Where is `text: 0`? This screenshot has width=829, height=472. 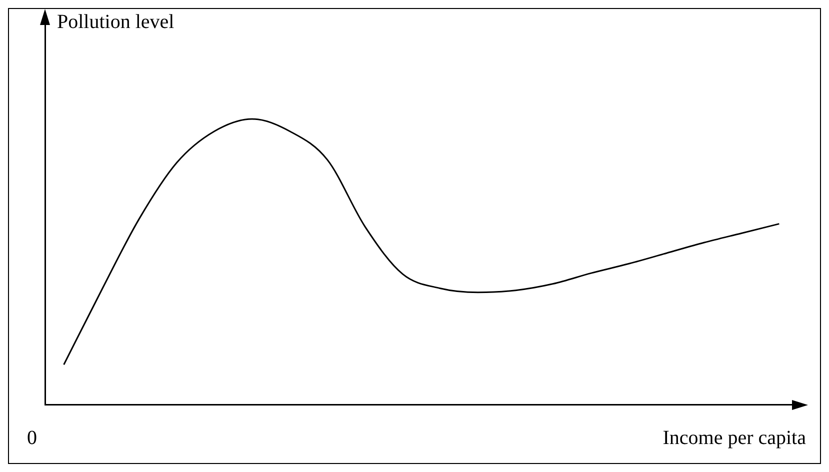 text: 0 is located at coordinates (32, 438).